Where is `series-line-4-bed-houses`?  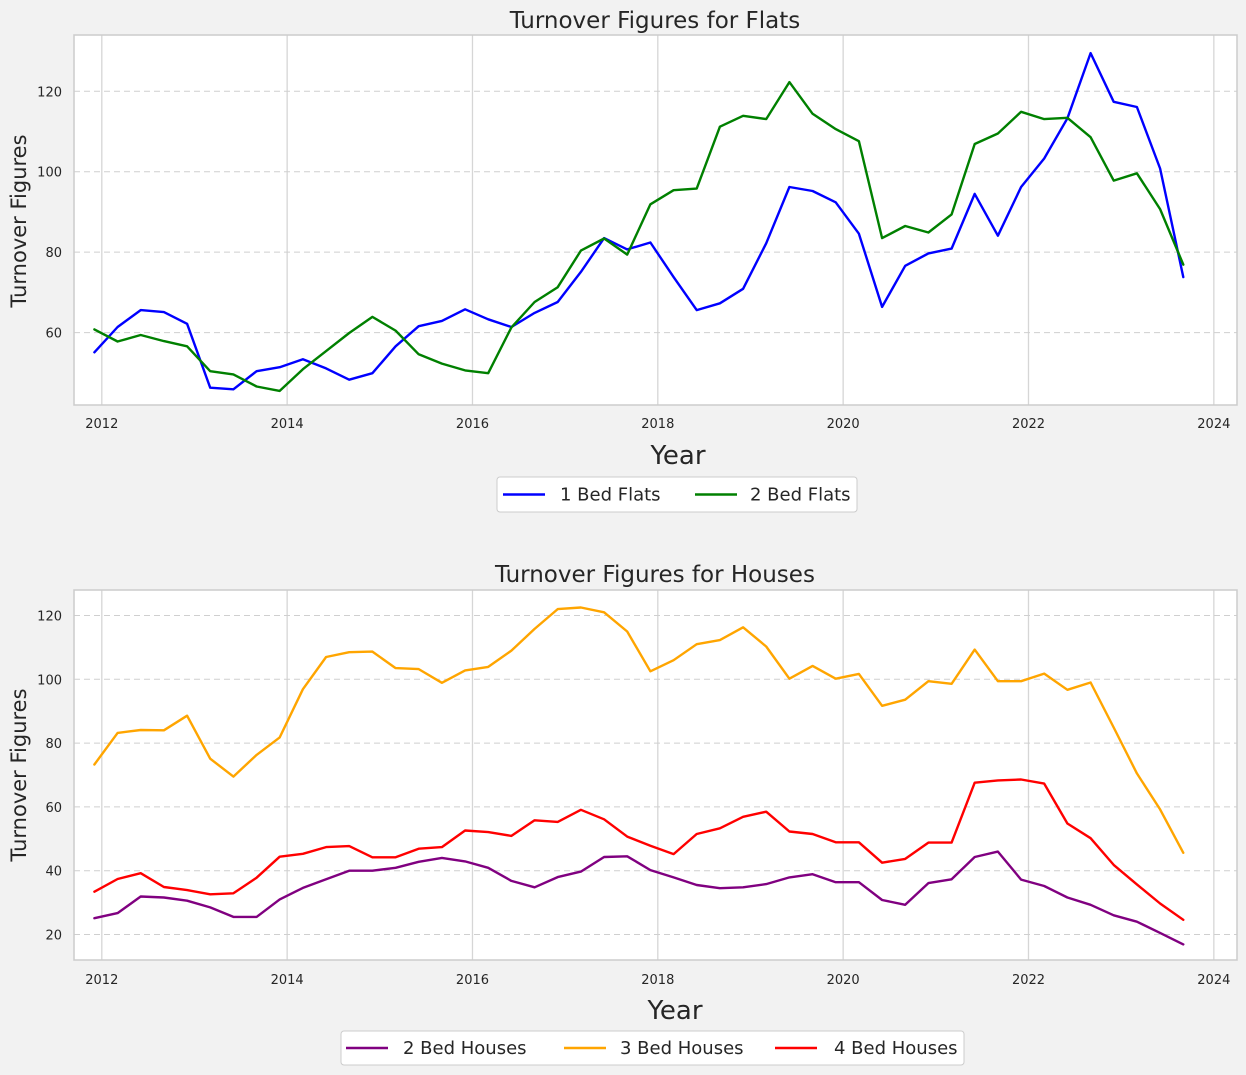 series-line-4-bed-houses is located at coordinates (639, 849).